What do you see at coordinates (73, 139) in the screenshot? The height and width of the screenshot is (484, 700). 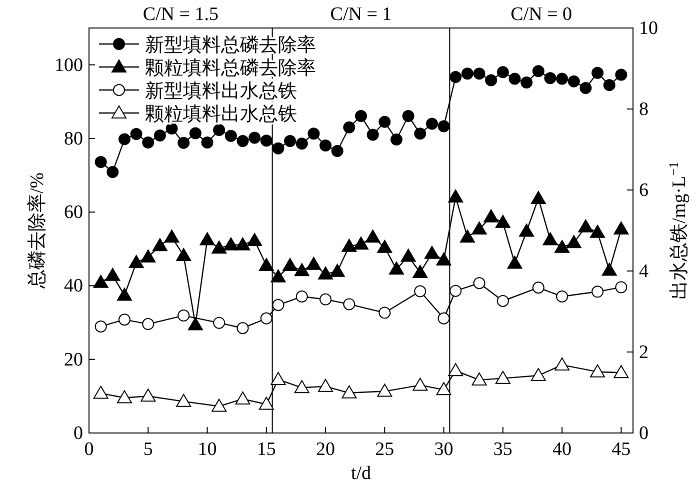 I see `y-tick-label: 80` at bounding box center [73, 139].